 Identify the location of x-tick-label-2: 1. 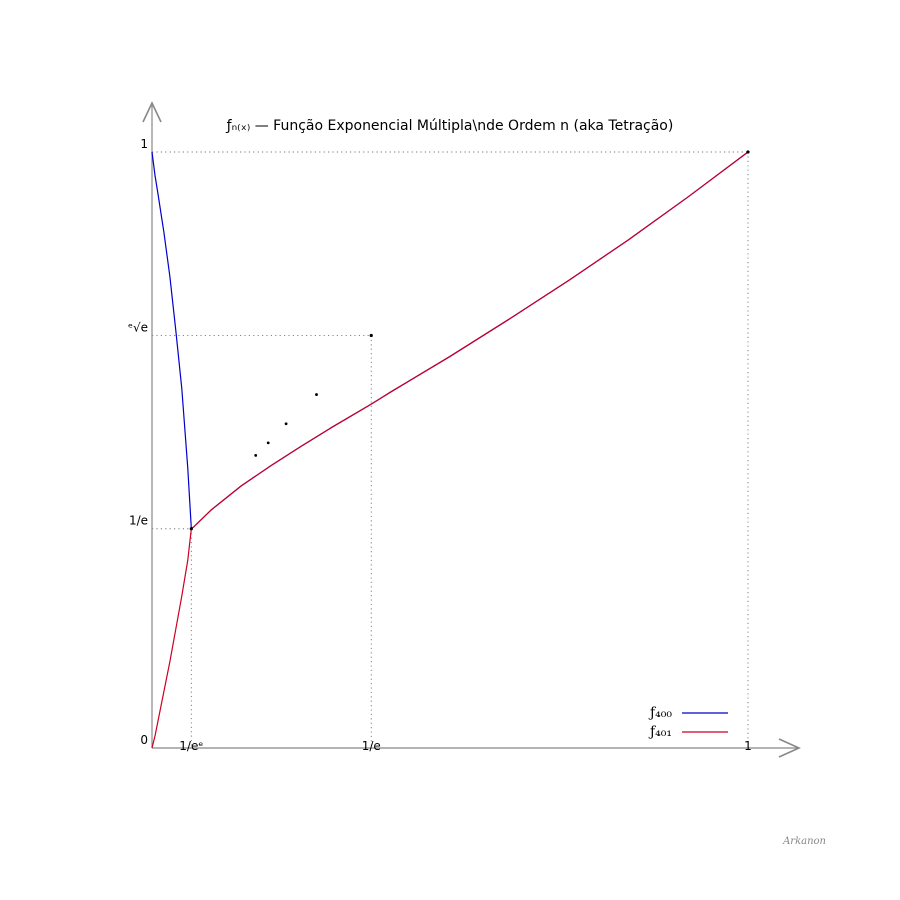
(748, 746).